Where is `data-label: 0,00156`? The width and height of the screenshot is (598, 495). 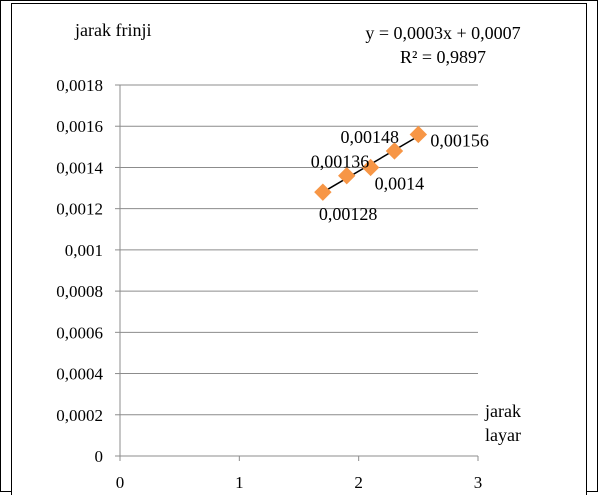
data-label: 0,00156 is located at coordinates (459, 140).